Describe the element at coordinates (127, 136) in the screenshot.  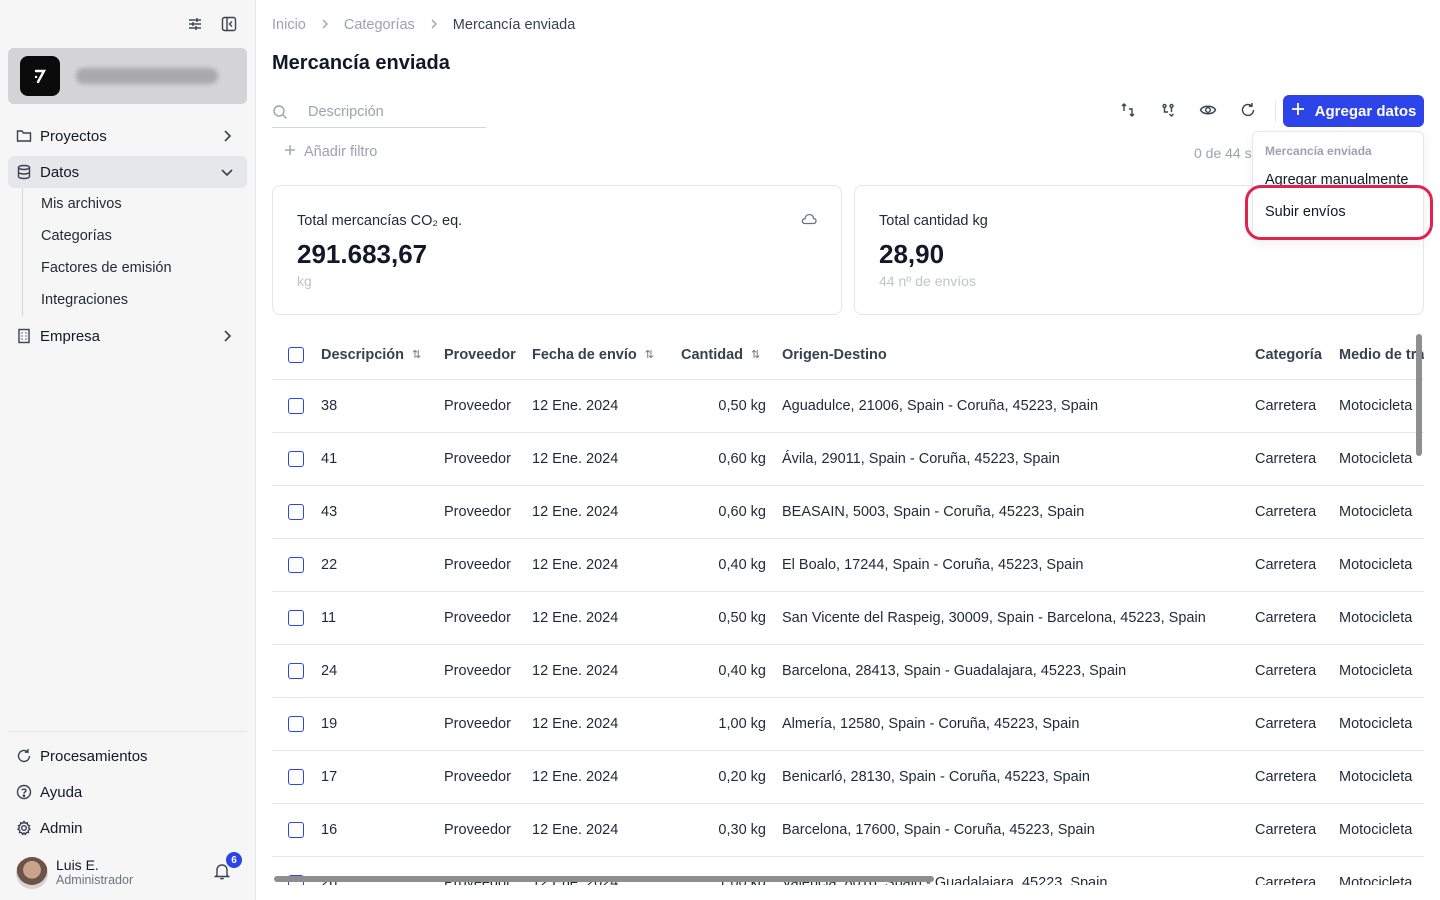
I see `nav-proyectos: Proyectos` at that location.